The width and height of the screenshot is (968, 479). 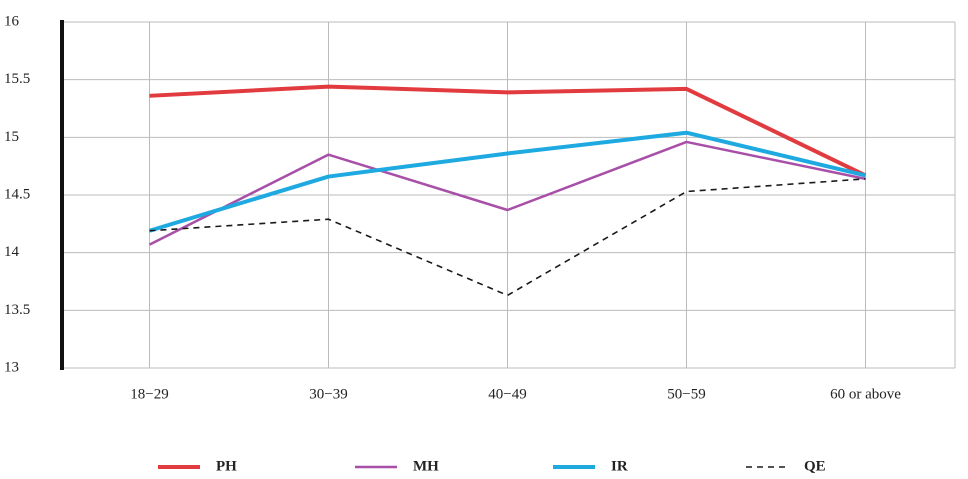 I want to click on y-tick-label: 13.5, so click(x=17, y=310).